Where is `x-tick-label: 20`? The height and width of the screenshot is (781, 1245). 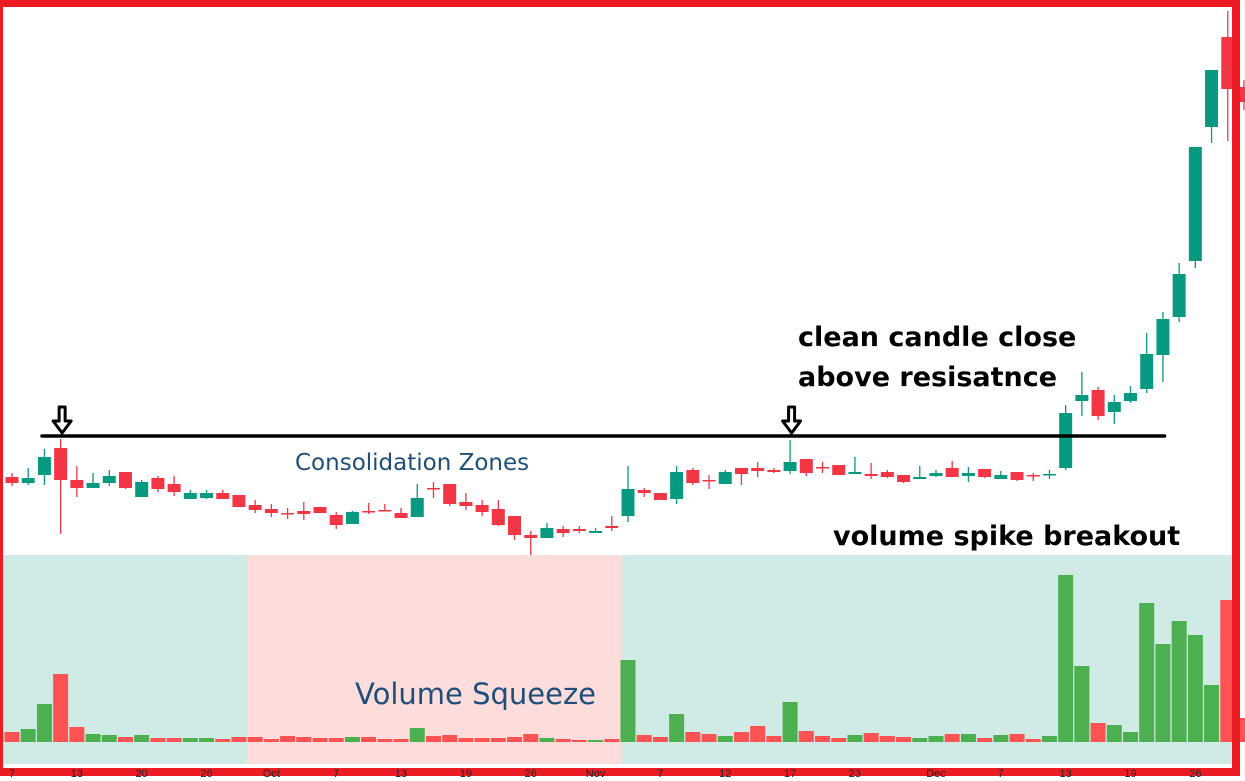 x-tick-label: 20 is located at coordinates (141, 774).